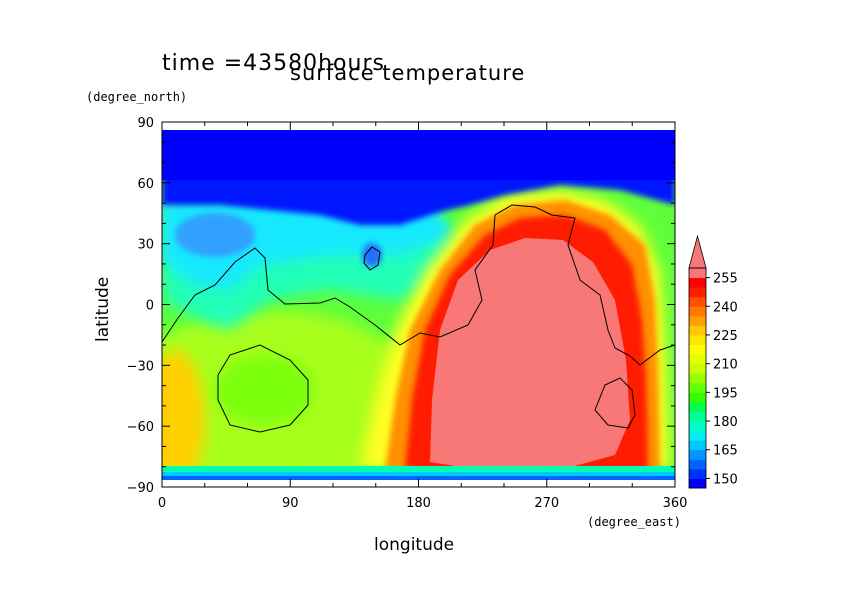 The width and height of the screenshot is (842, 595). What do you see at coordinates (725, 479) in the screenshot?
I see `colorbar-tick-label: 150` at bounding box center [725, 479].